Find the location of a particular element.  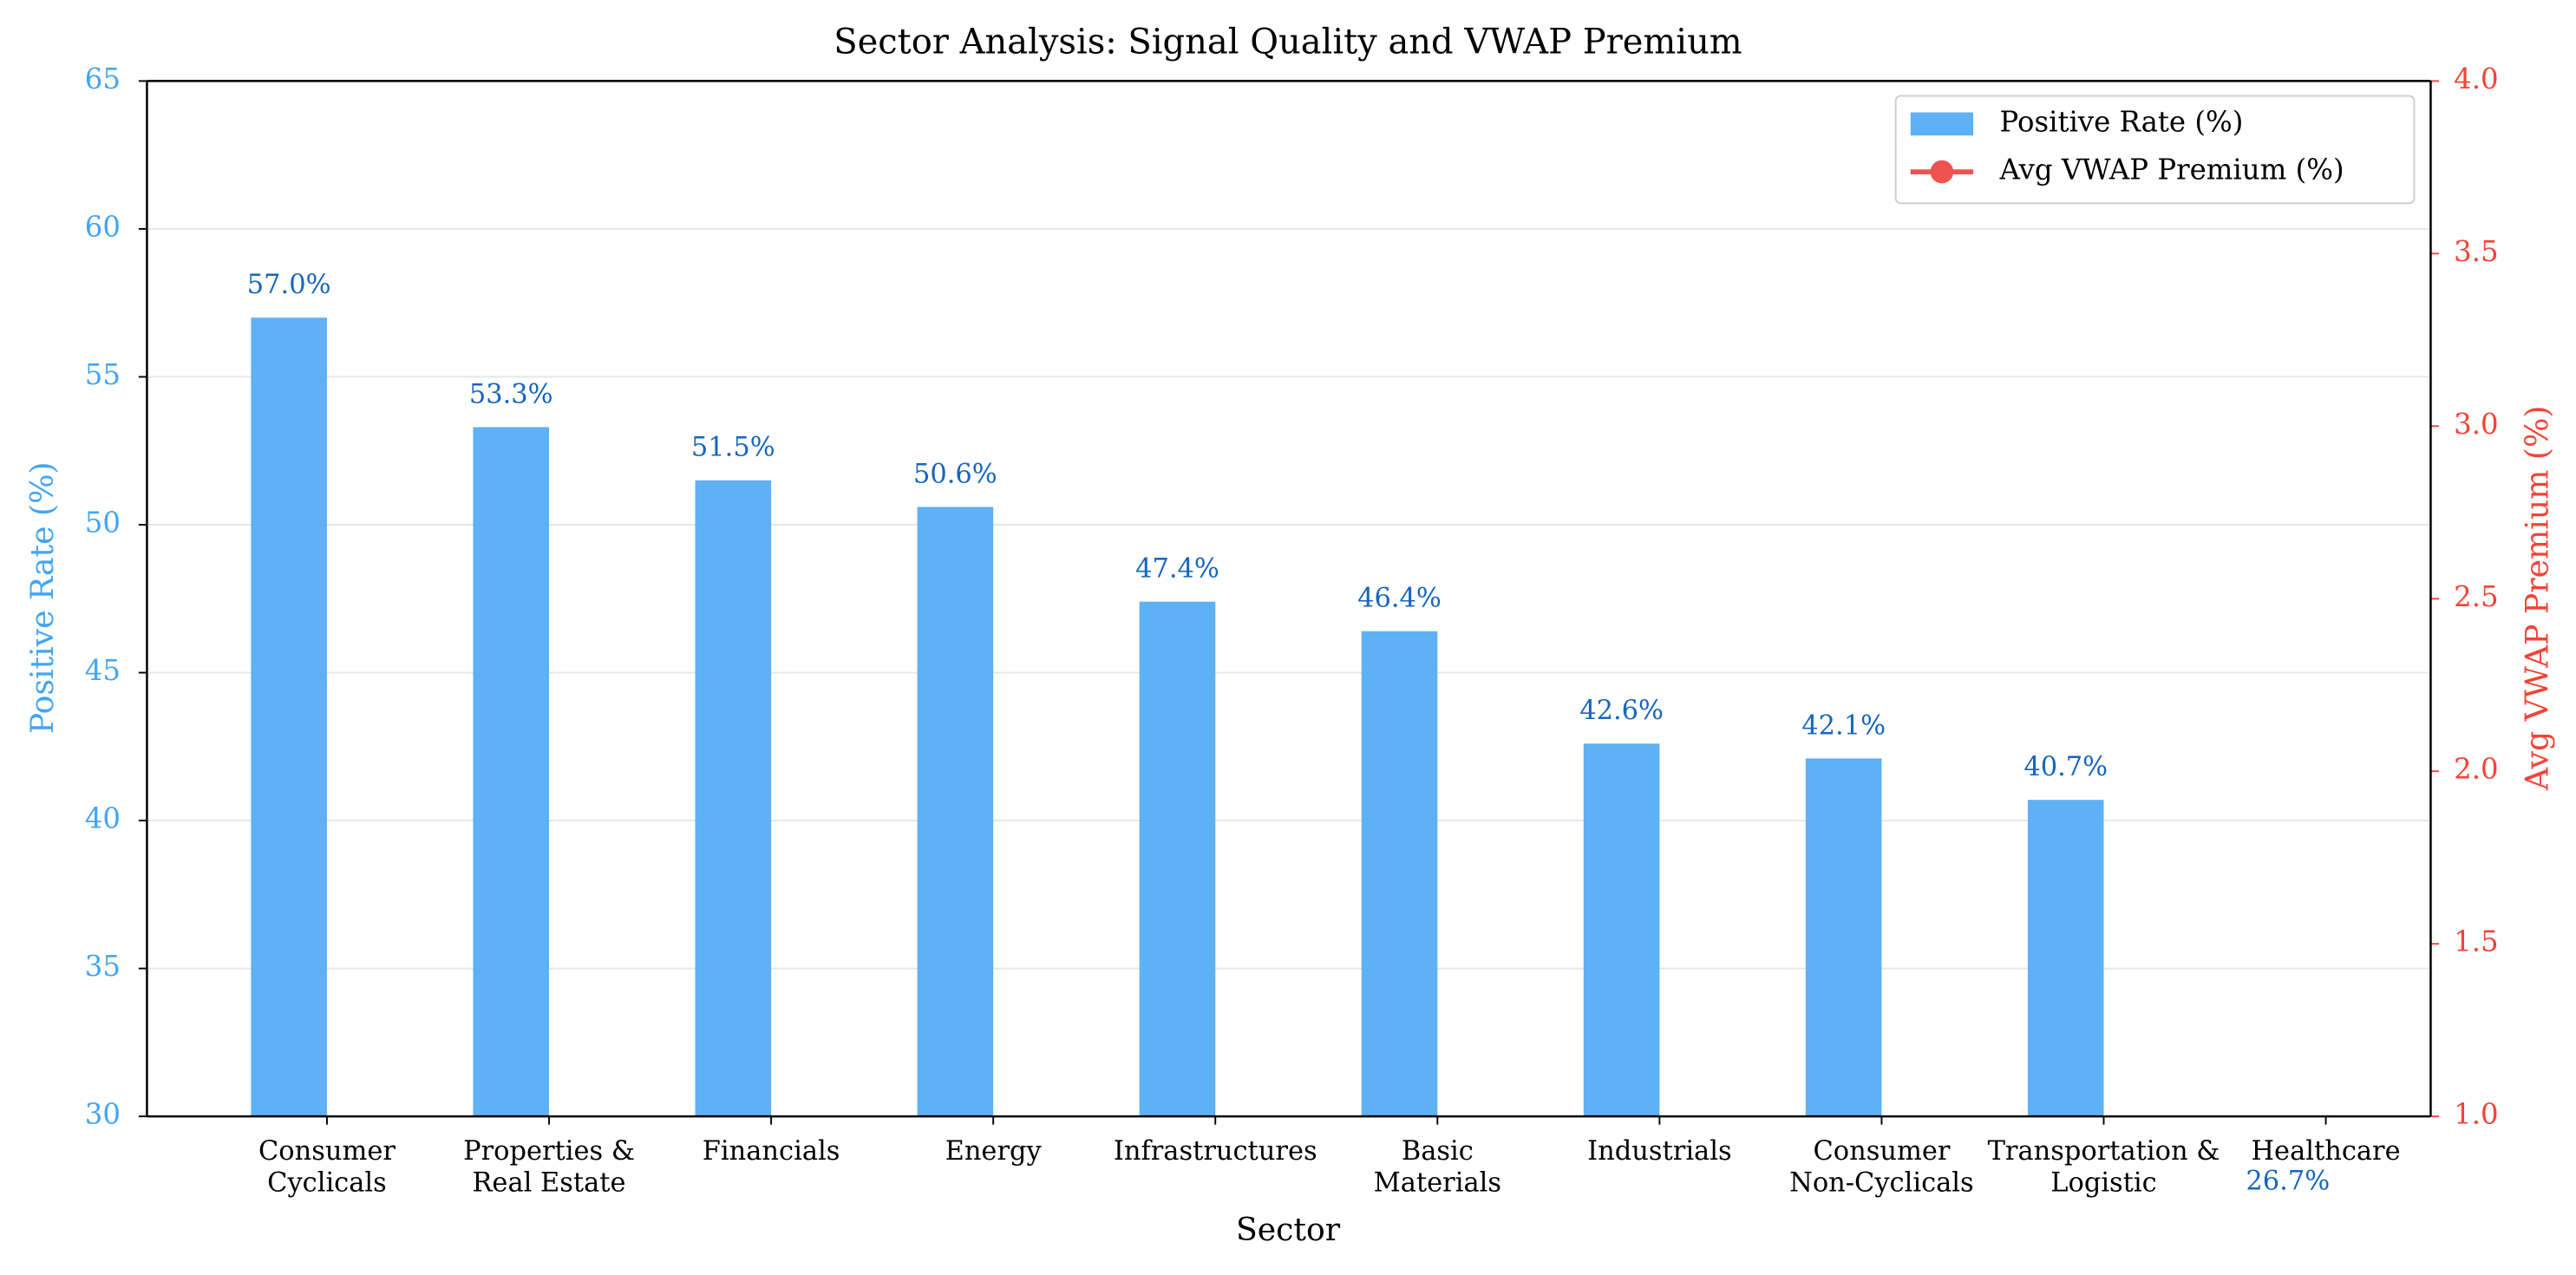

value-label: 46.4% is located at coordinates (1399, 599).